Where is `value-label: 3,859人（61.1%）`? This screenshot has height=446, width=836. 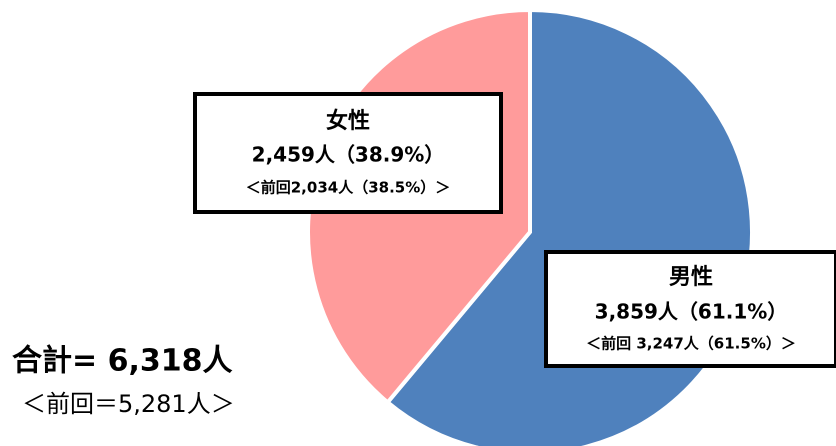
value-label: 3,859人（61.1%） is located at coordinates (691, 312).